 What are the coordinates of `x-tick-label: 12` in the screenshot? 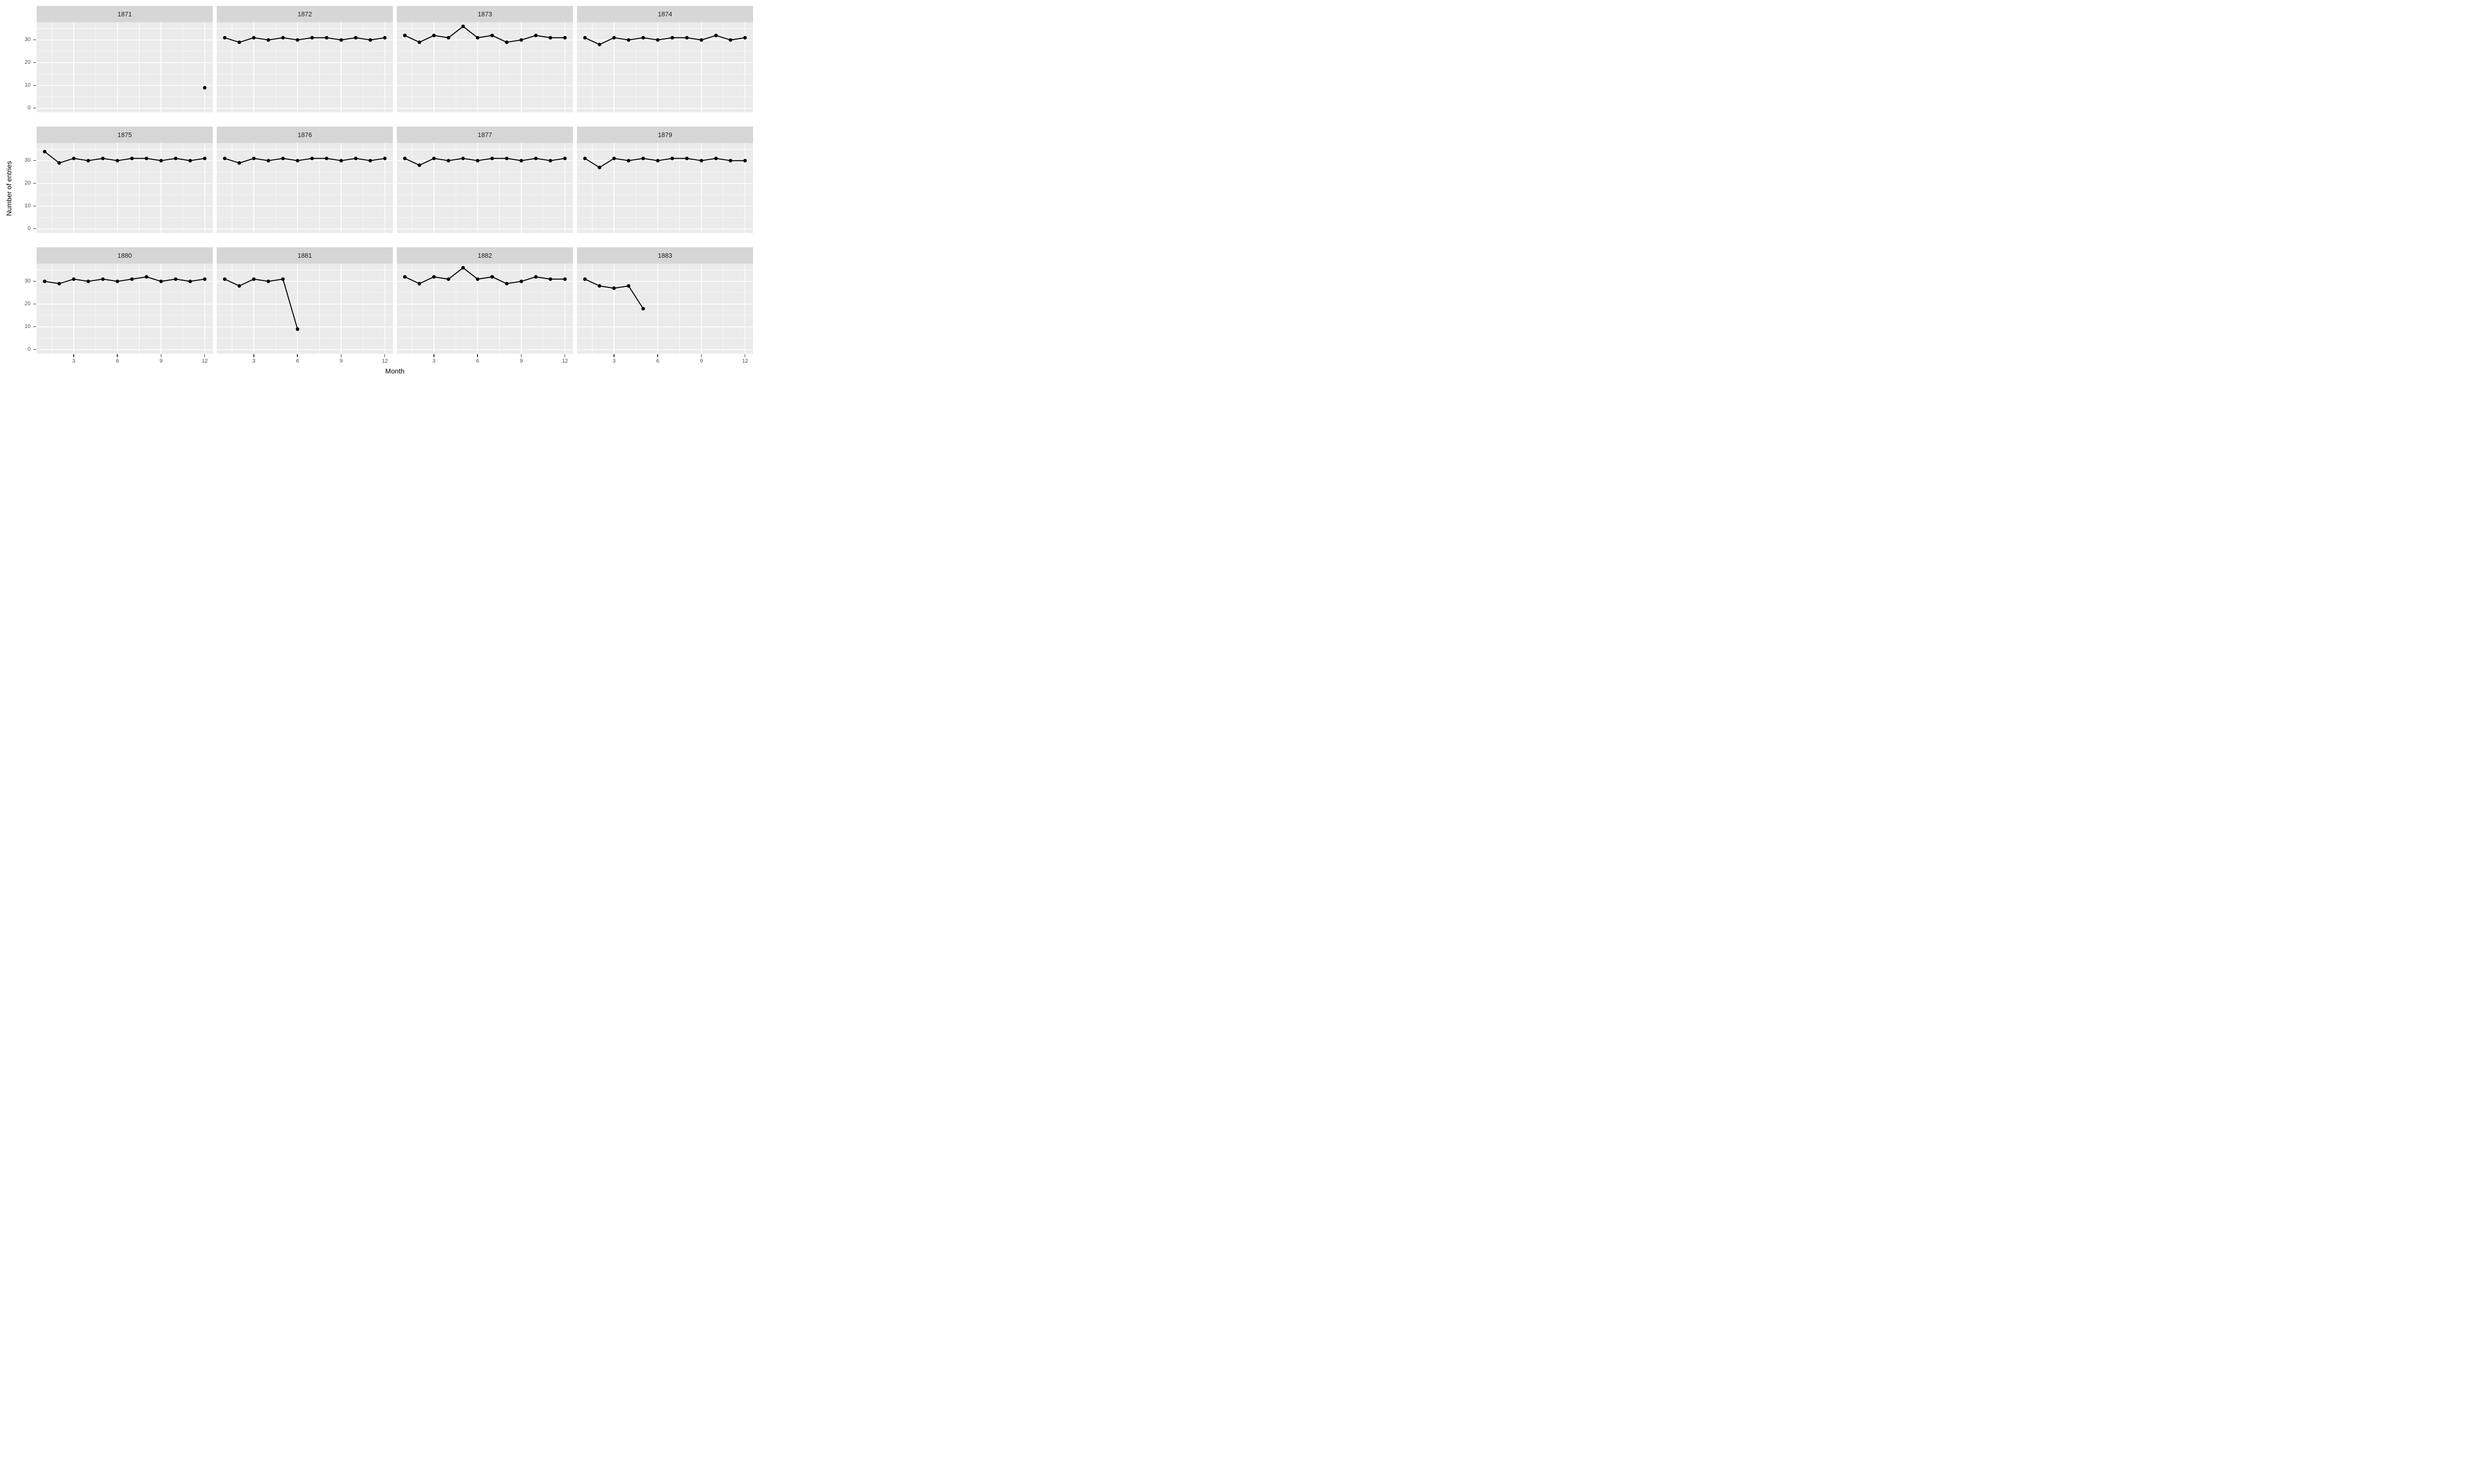 It's located at (384, 361).